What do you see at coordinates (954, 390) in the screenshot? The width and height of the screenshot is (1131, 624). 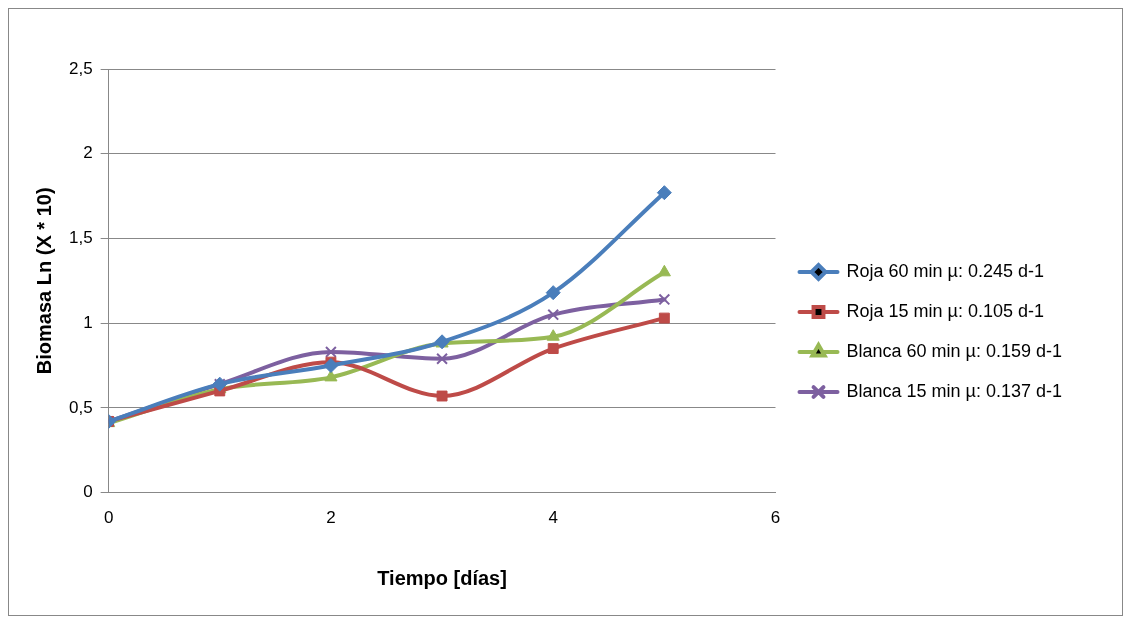 I see `legend-label: Blanca 15 min µ: 0.137 d-1` at bounding box center [954, 390].